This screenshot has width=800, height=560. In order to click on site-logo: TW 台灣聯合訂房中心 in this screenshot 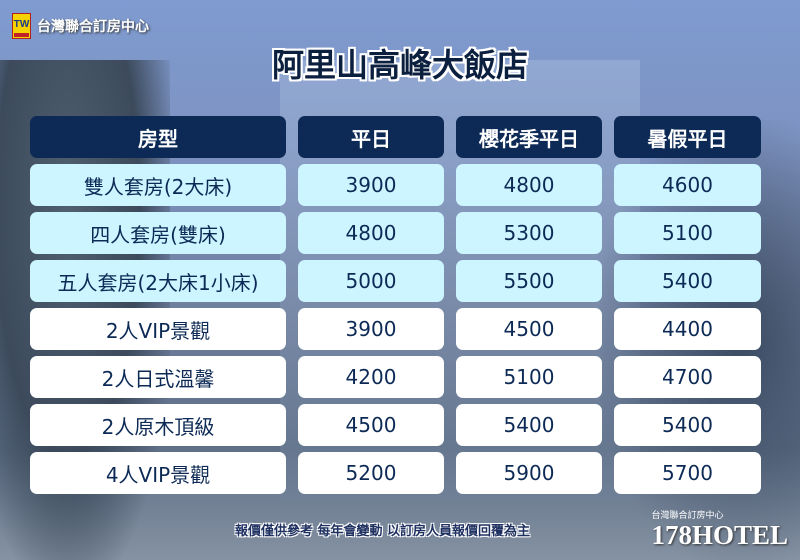, I will do `click(80, 26)`.